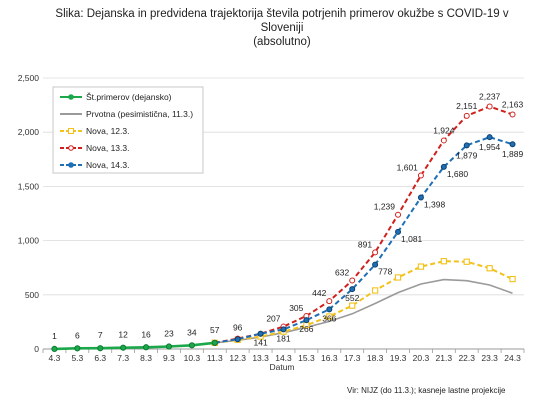 This screenshot has width=550, height=401. Describe the element at coordinates (129, 97) in the screenshot. I see `legend-entry: Št.primerov (dejansko)` at that location.